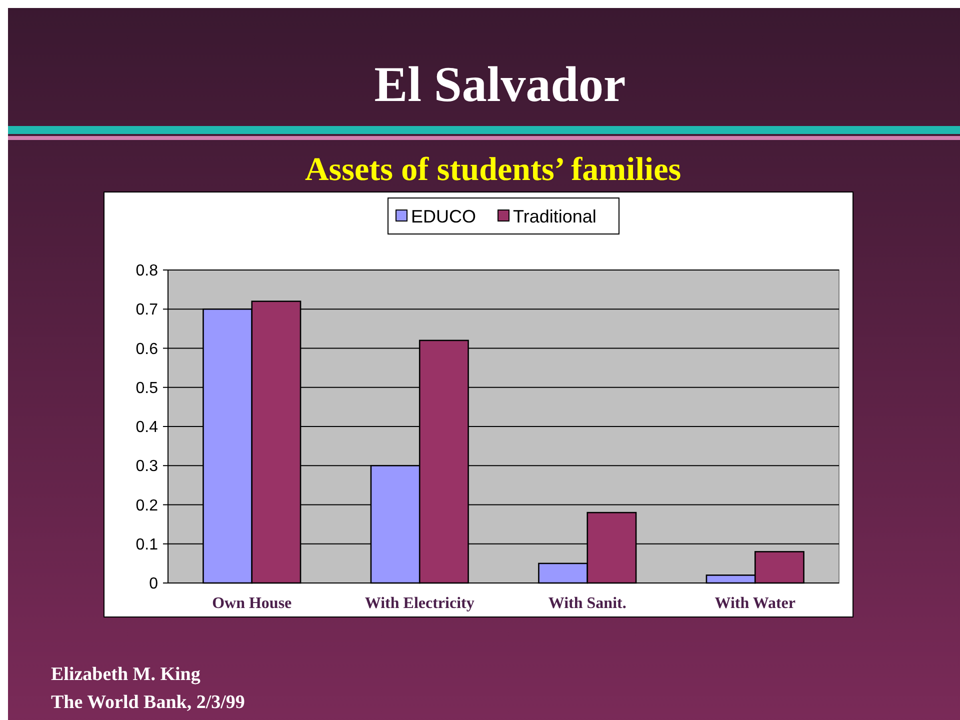  What do you see at coordinates (147, 310) in the screenshot?
I see `y-tick-label: 0.7` at bounding box center [147, 310].